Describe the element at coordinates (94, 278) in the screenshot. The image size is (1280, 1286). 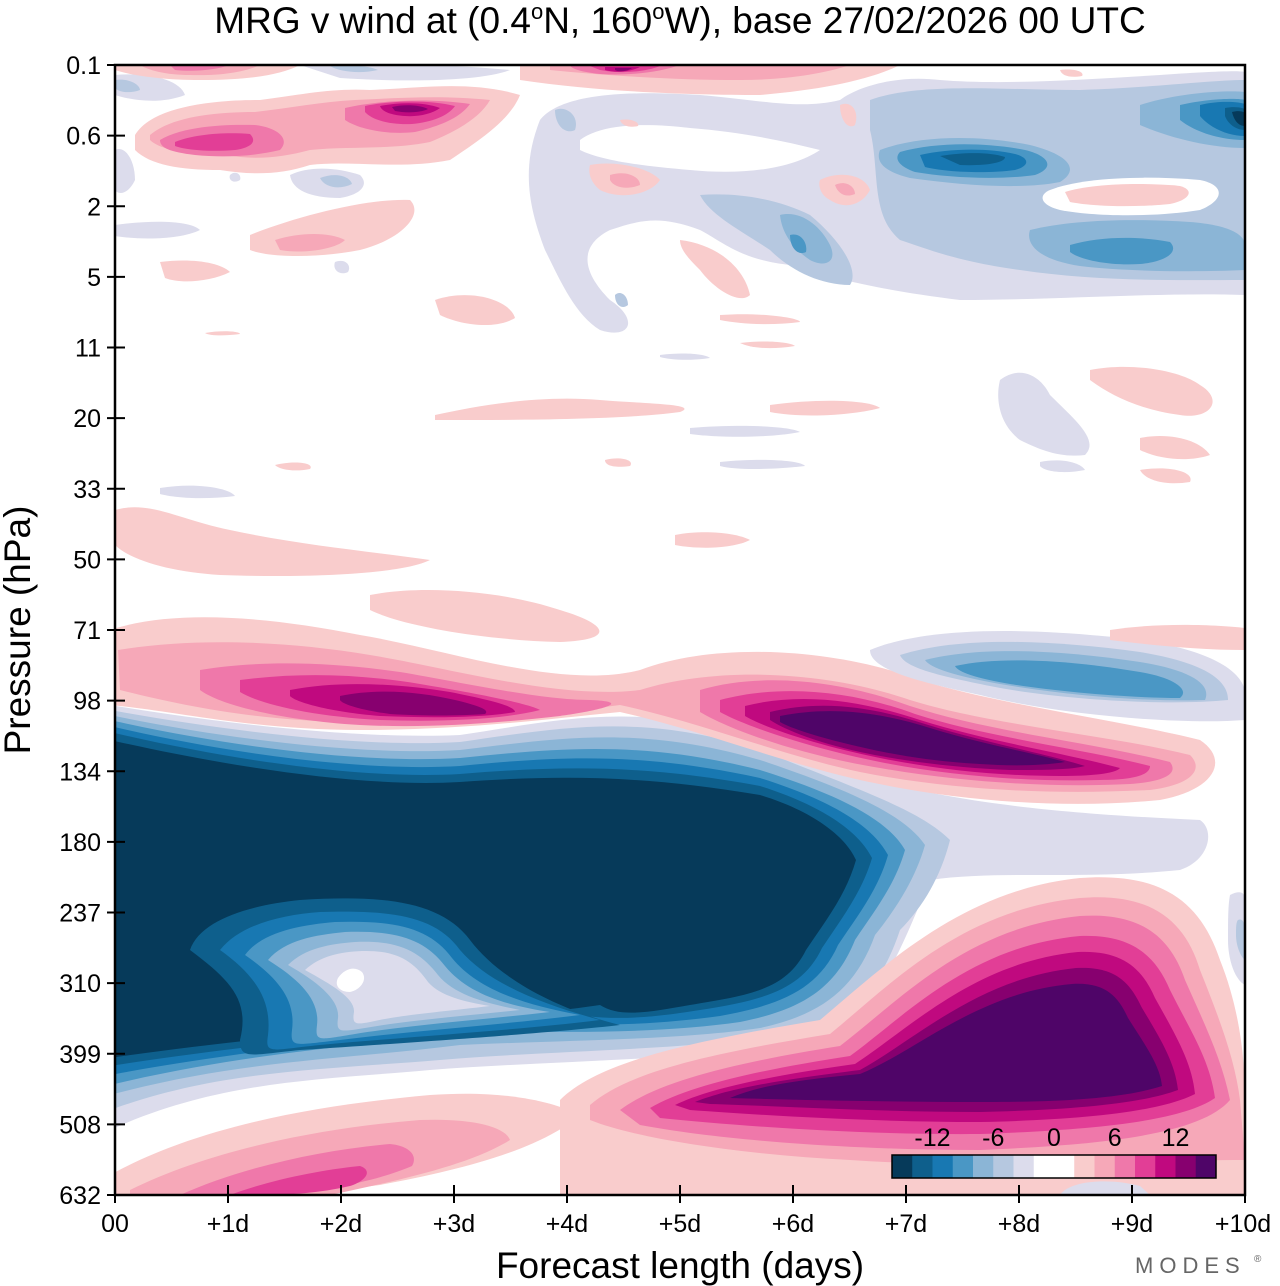
I see `y-tick-label: 5` at that location.